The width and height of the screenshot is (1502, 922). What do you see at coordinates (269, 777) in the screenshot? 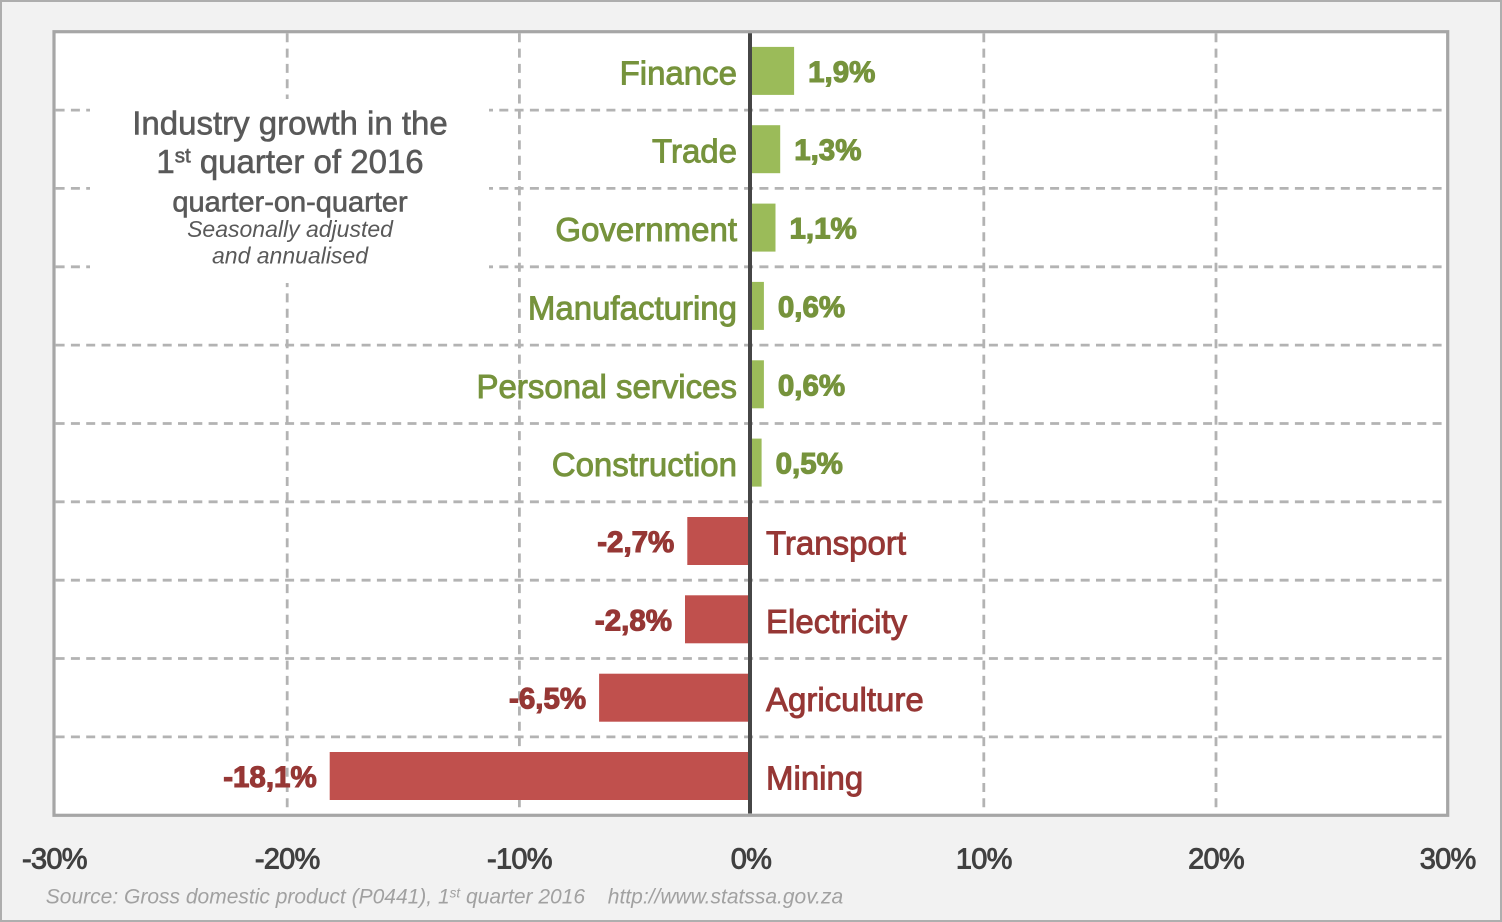
I see `svg-text: -18,1%` at bounding box center [269, 777].